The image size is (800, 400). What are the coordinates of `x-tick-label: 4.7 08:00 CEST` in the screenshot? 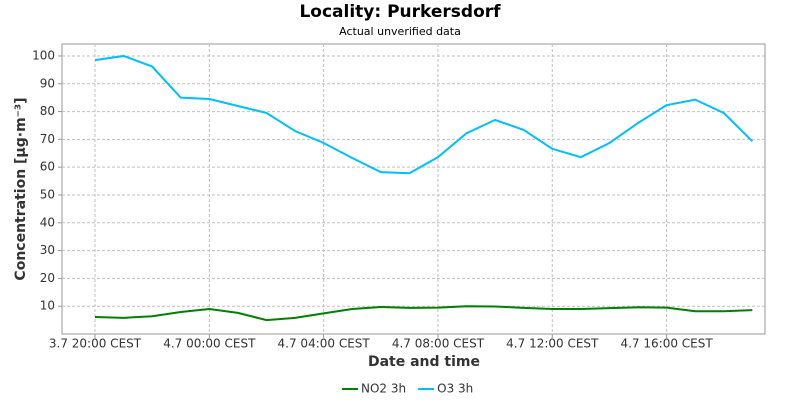 It's located at (438, 344).